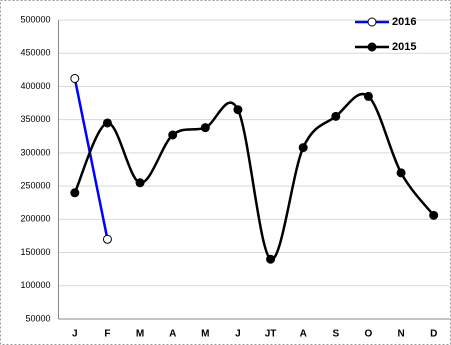  Describe the element at coordinates (91, 159) in the screenshot. I see `series-line` at that location.